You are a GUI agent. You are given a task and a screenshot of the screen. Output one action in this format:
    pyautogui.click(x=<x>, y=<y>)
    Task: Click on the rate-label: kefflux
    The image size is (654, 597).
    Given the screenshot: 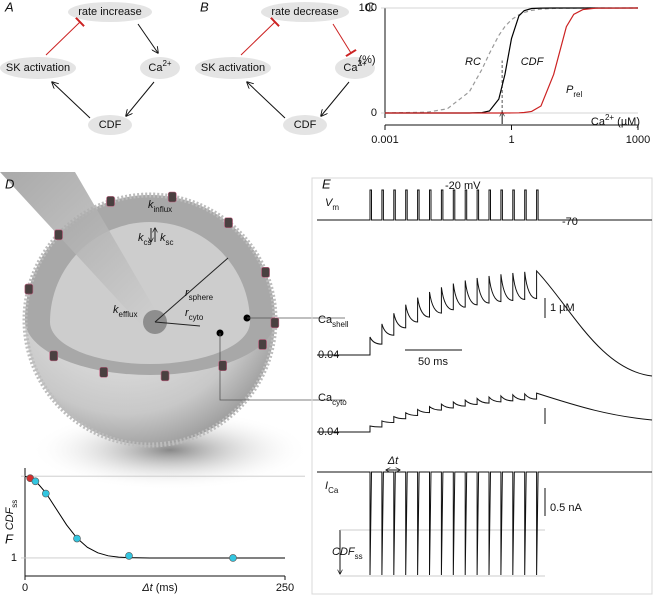 What is the action you would take?
    pyautogui.click(x=125, y=311)
    